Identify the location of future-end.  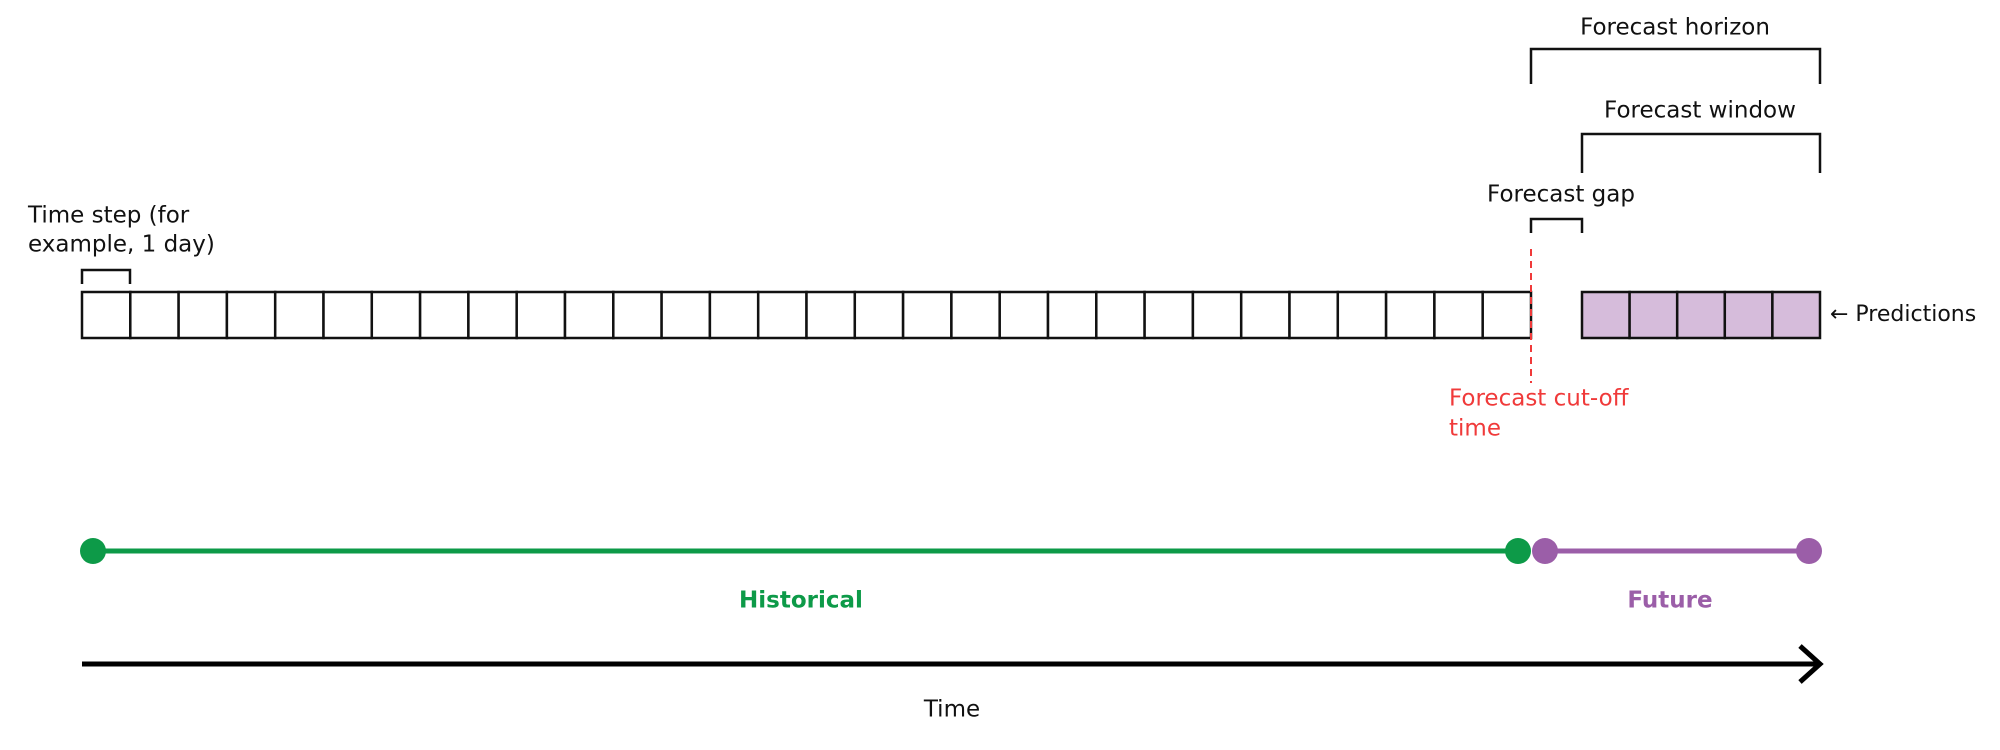
(1809, 551).